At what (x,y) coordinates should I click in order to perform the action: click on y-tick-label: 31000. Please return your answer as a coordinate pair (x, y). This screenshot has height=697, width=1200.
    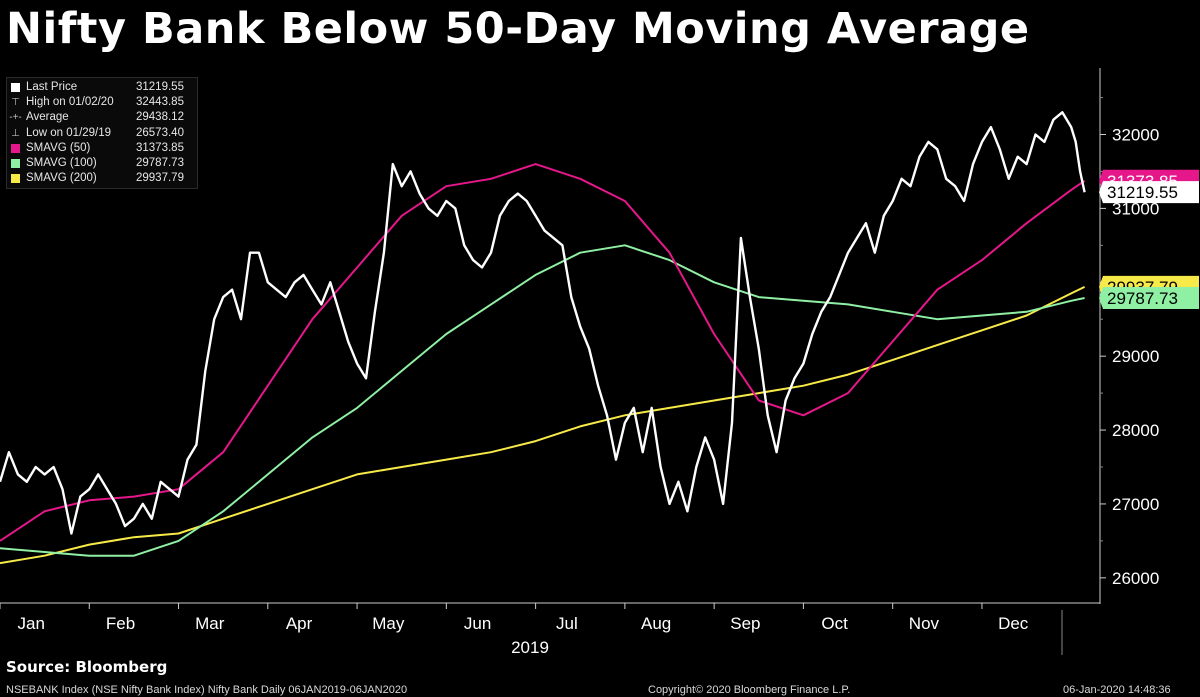
    Looking at the image, I should click on (1135, 208).